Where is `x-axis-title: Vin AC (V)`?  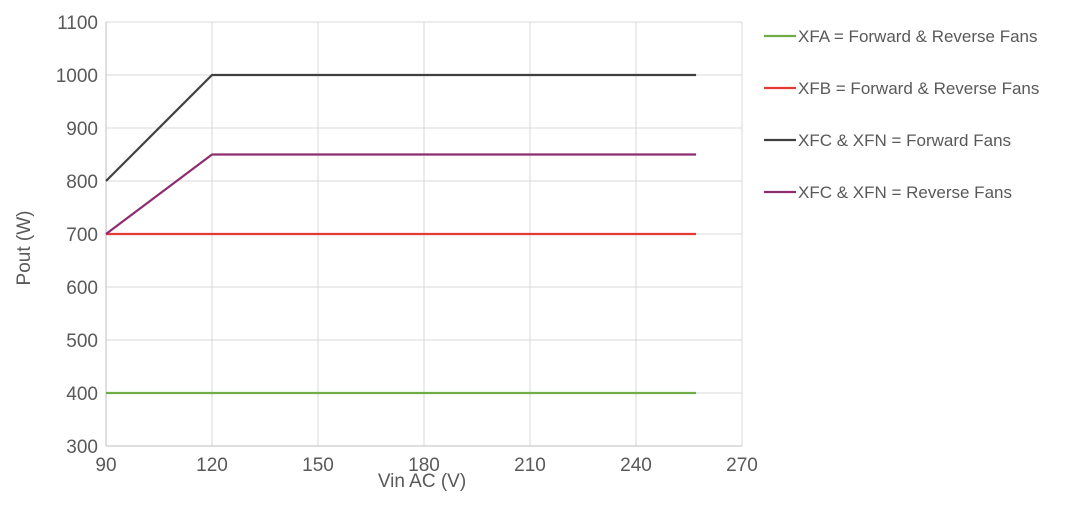 x-axis-title: Vin AC (V) is located at coordinates (422, 481).